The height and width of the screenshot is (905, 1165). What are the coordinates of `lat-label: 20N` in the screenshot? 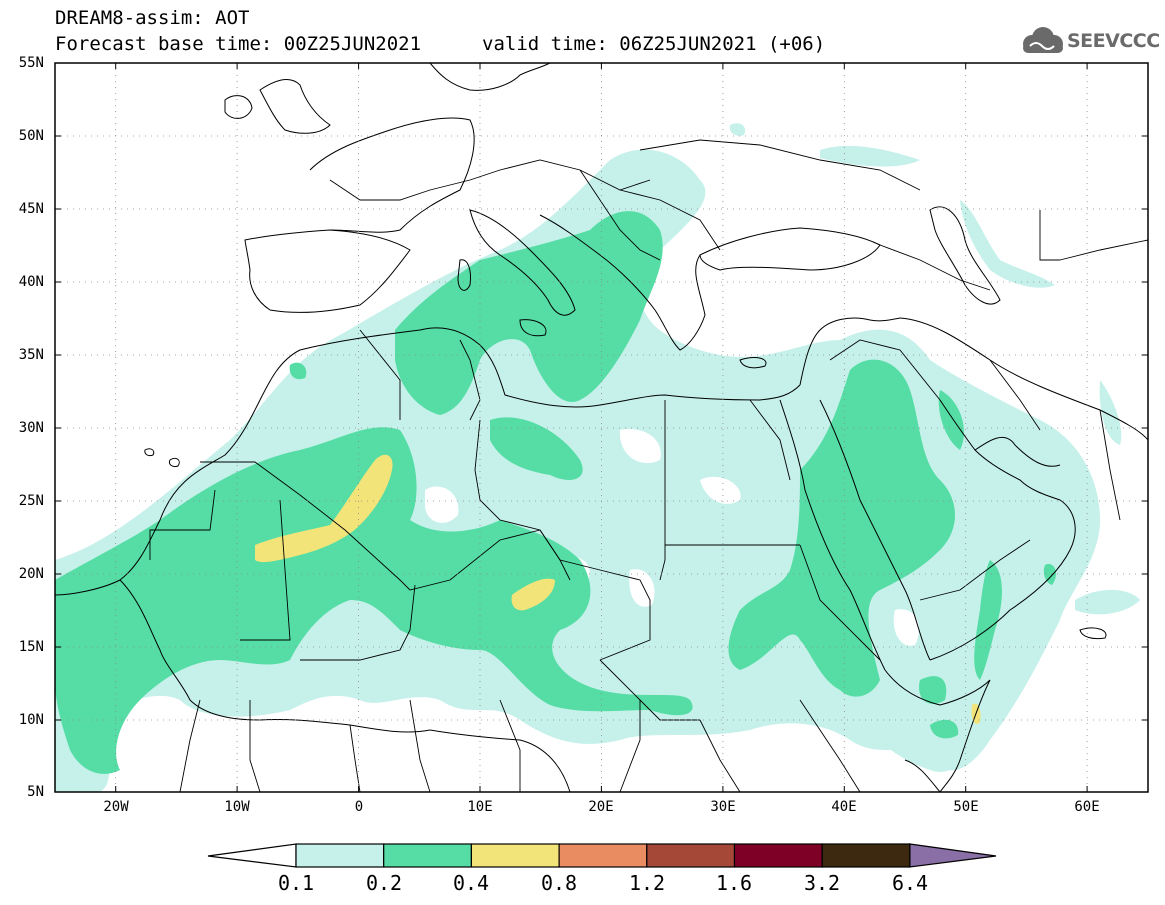 It's located at (31, 574).